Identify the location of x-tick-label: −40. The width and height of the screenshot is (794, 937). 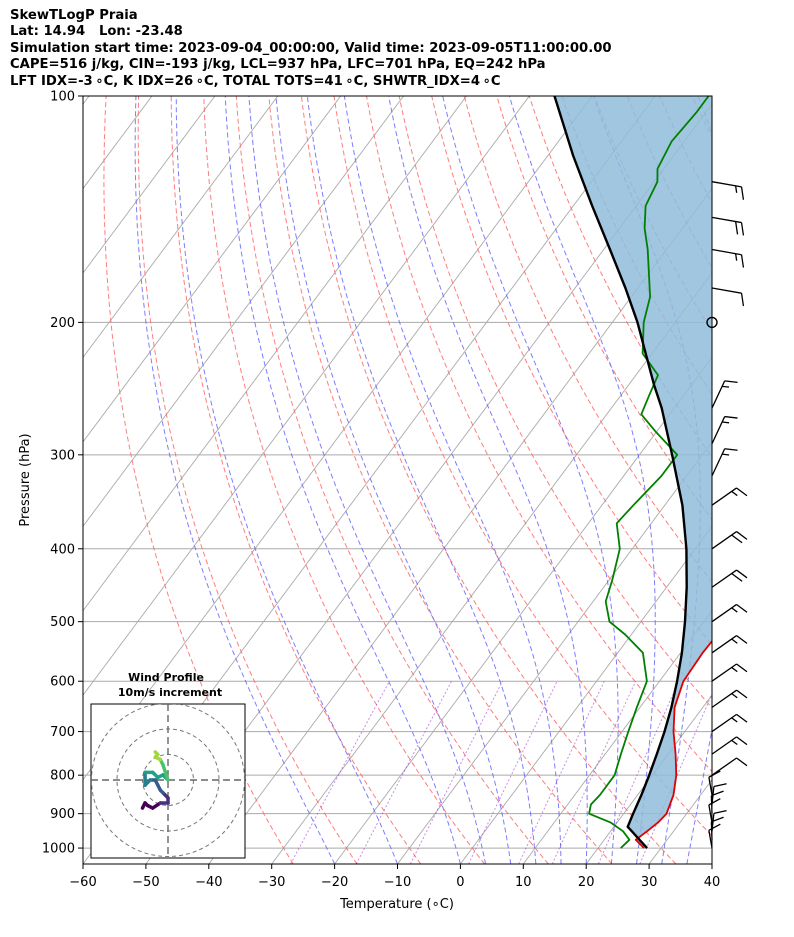
(208, 882).